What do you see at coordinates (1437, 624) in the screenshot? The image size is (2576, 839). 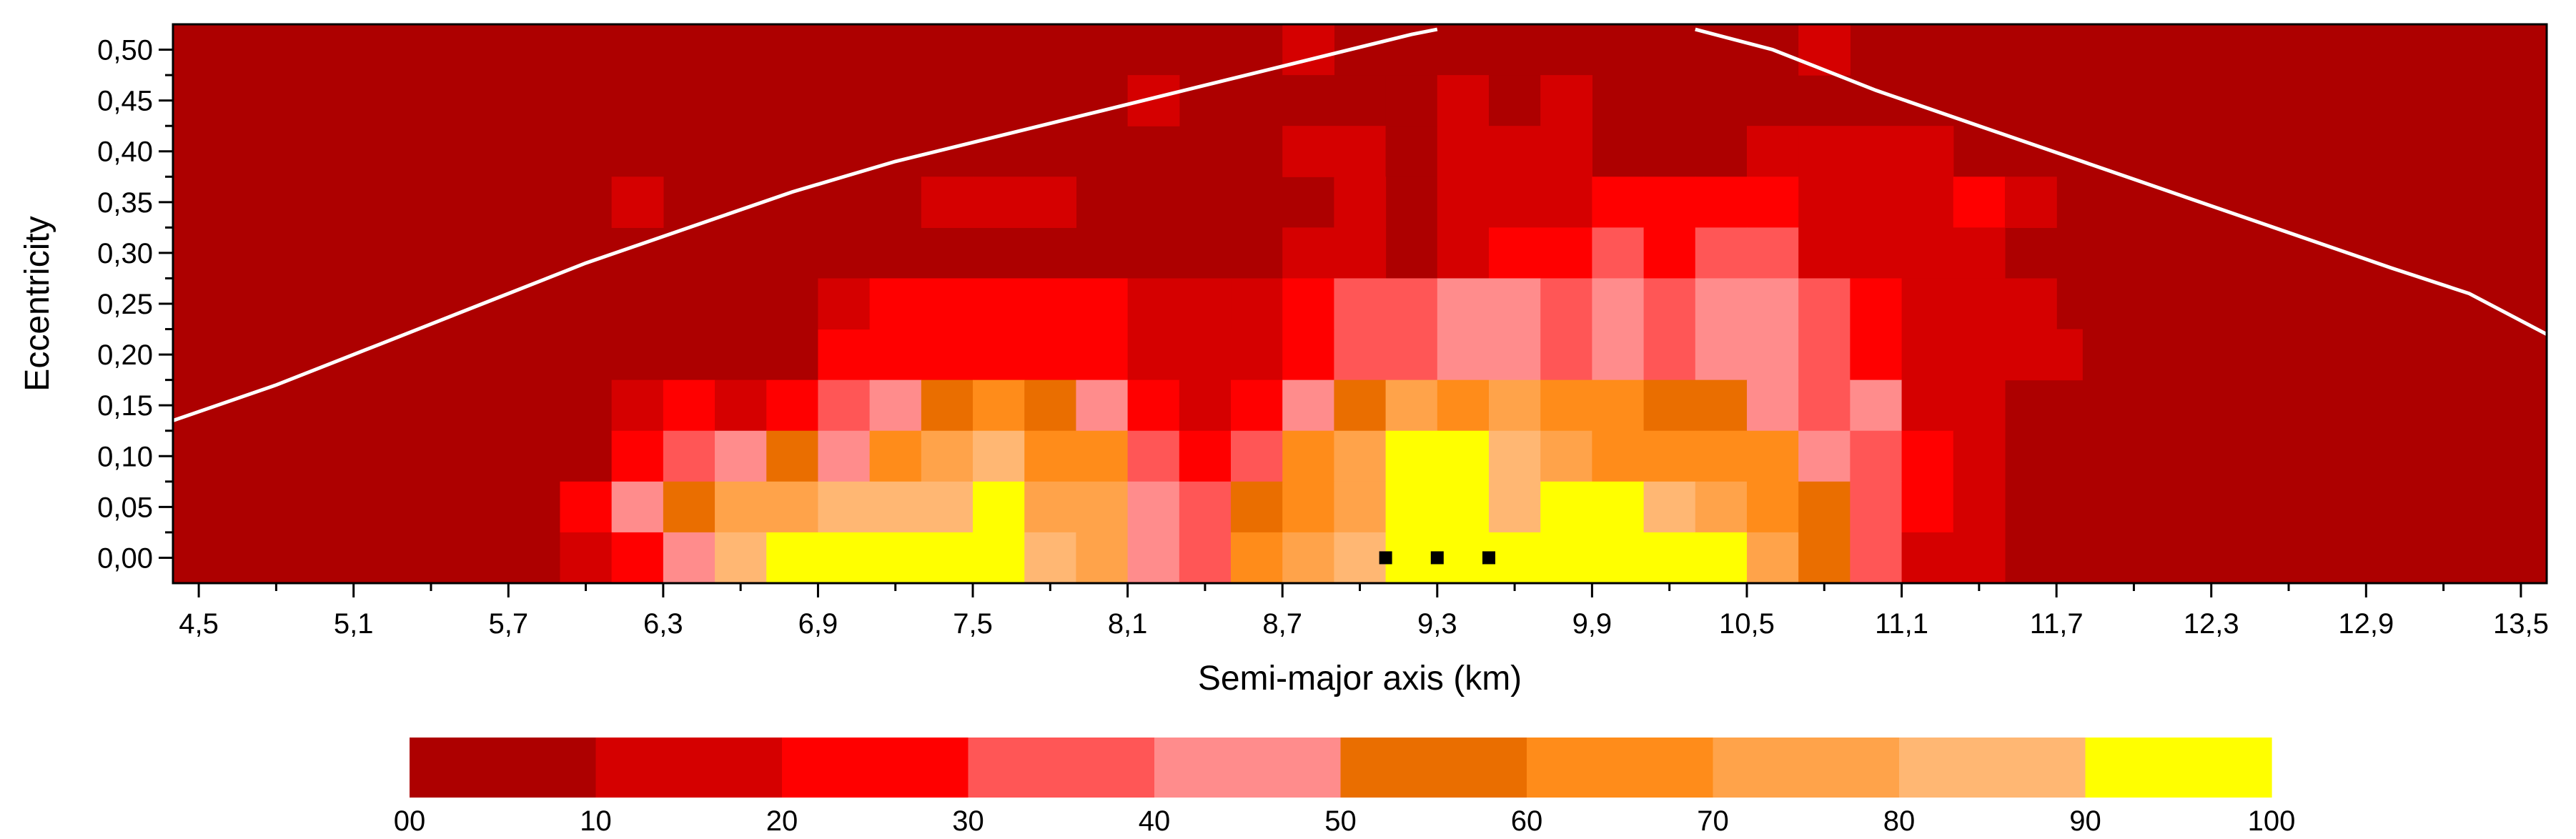 I see `x-tick-label: 9,3` at bounding box center [1437, 624].